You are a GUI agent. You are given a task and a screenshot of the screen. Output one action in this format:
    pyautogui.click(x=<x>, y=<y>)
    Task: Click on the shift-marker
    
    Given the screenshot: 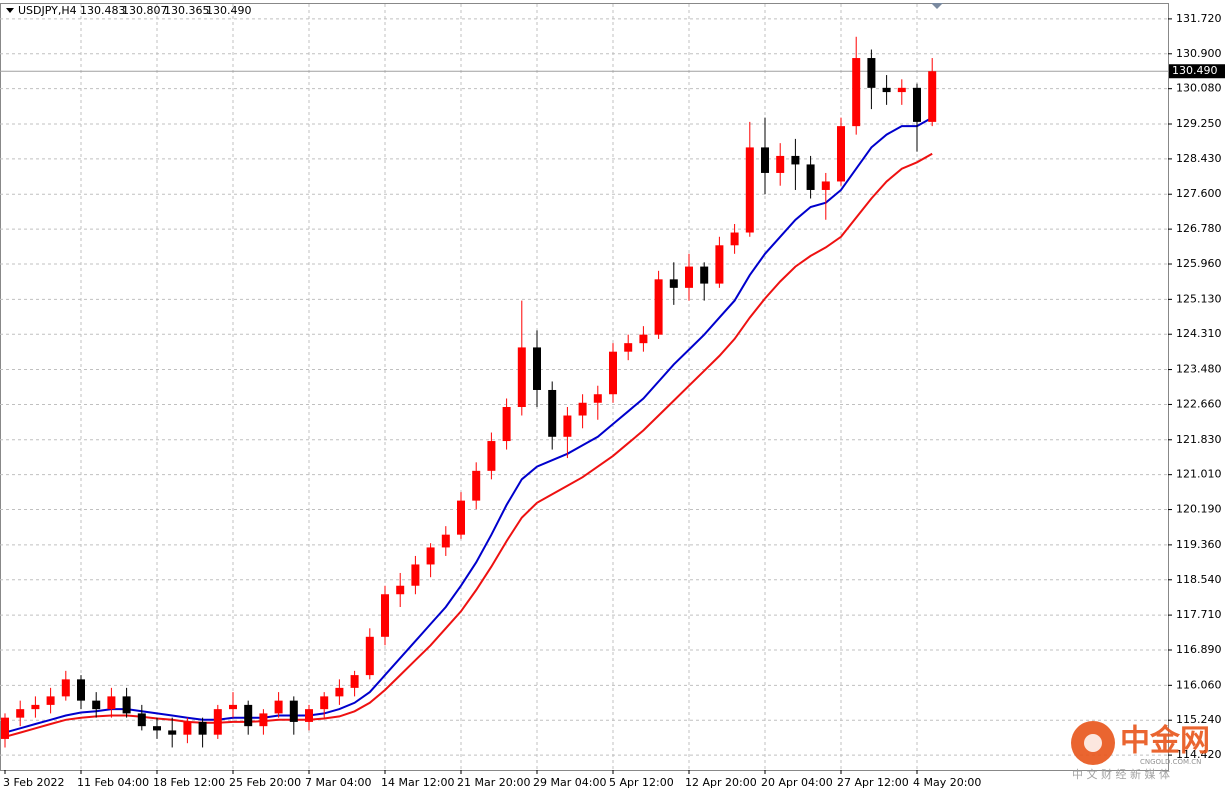 What is the action you would take?
    pyautogui.click(x=937, y=6)
    